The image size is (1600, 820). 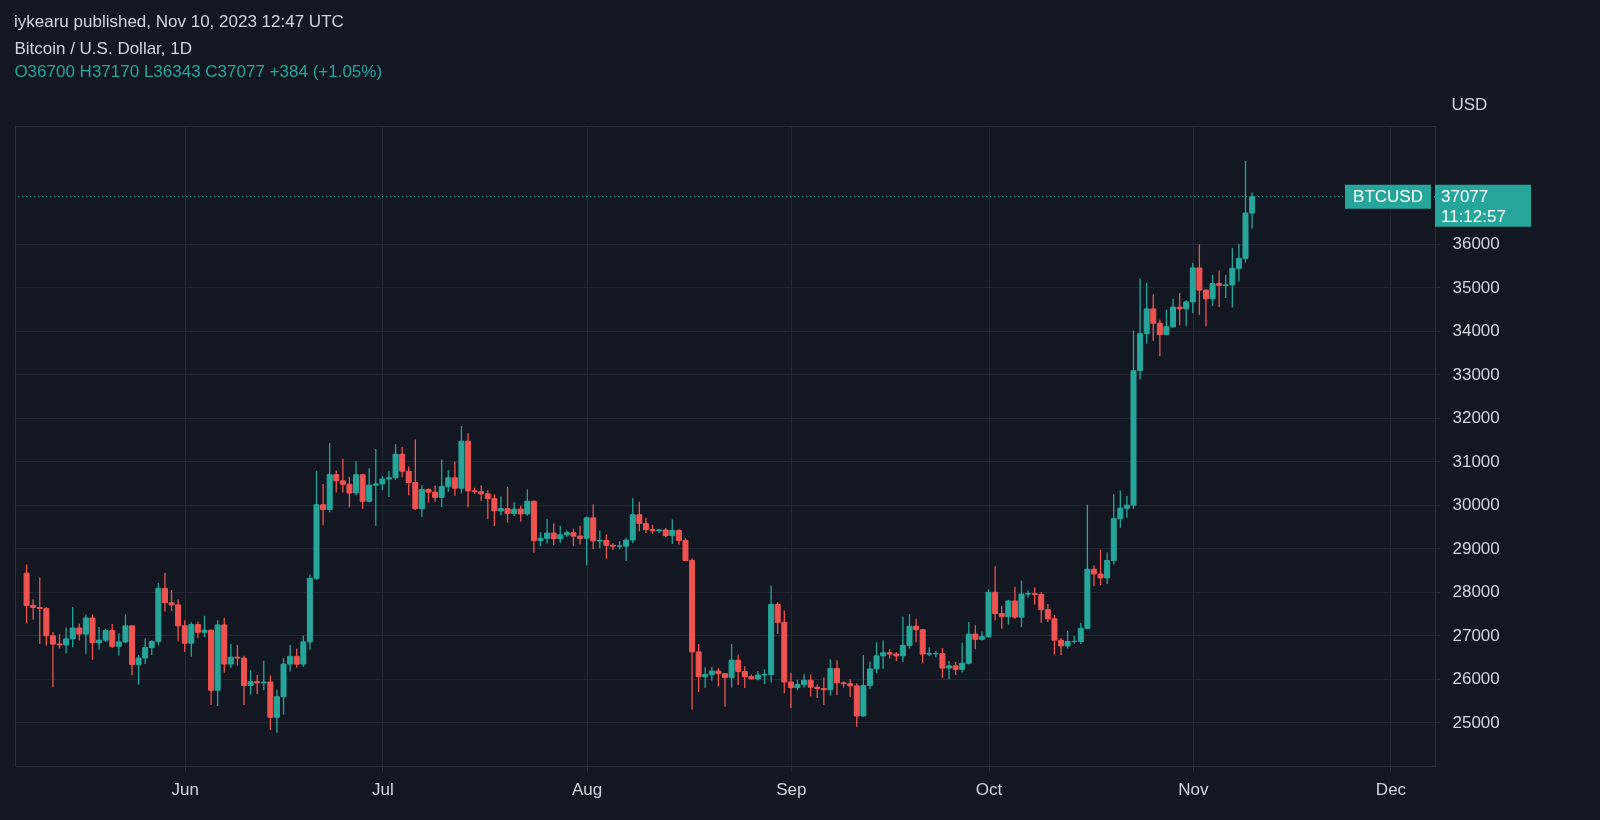 I want to click on chart-title: Bitcoin / U.S. Dollar, 1D, so click(x=103, y=48).